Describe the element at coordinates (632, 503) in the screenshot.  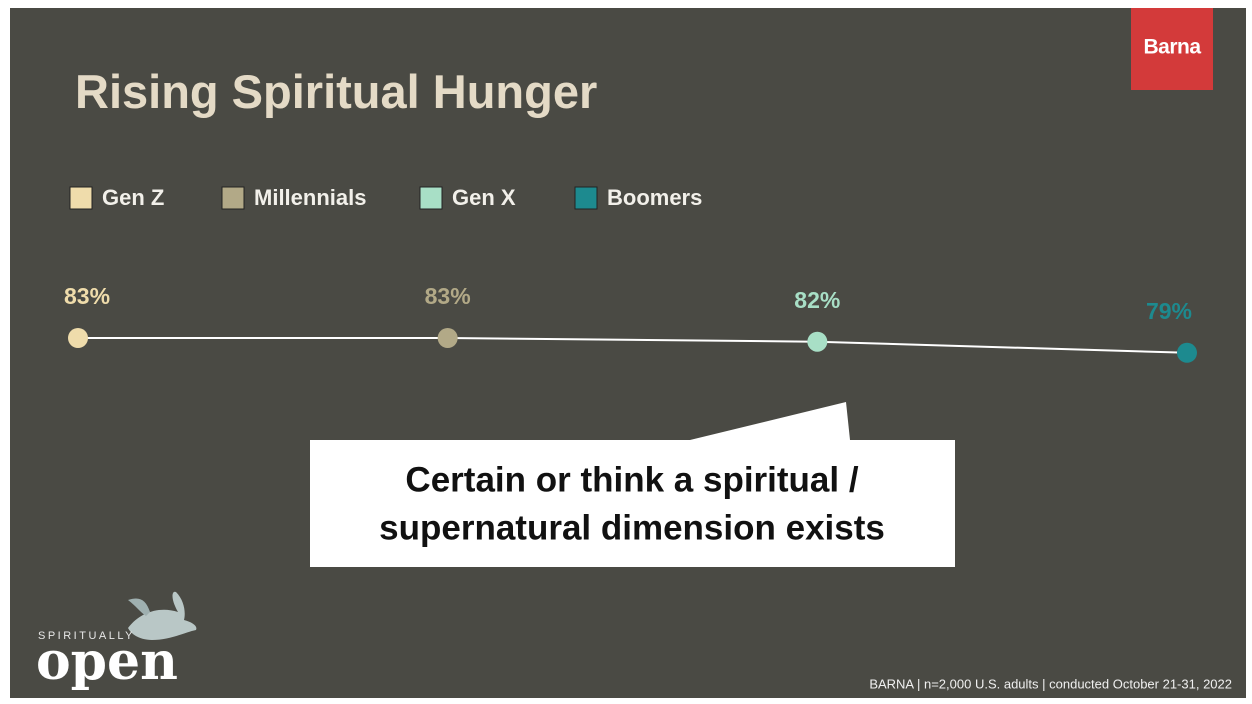
I see `callout-box` at that location.